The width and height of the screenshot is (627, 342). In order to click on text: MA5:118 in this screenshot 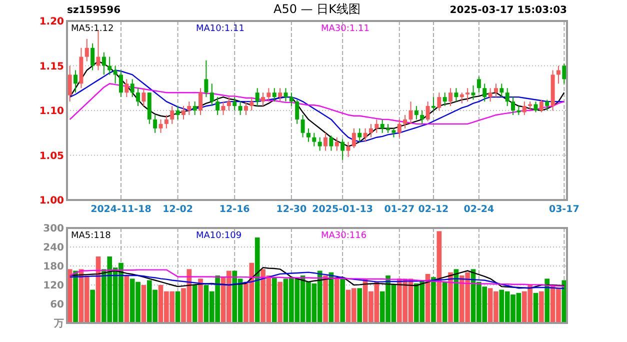, I will do `click(91, 236)`.